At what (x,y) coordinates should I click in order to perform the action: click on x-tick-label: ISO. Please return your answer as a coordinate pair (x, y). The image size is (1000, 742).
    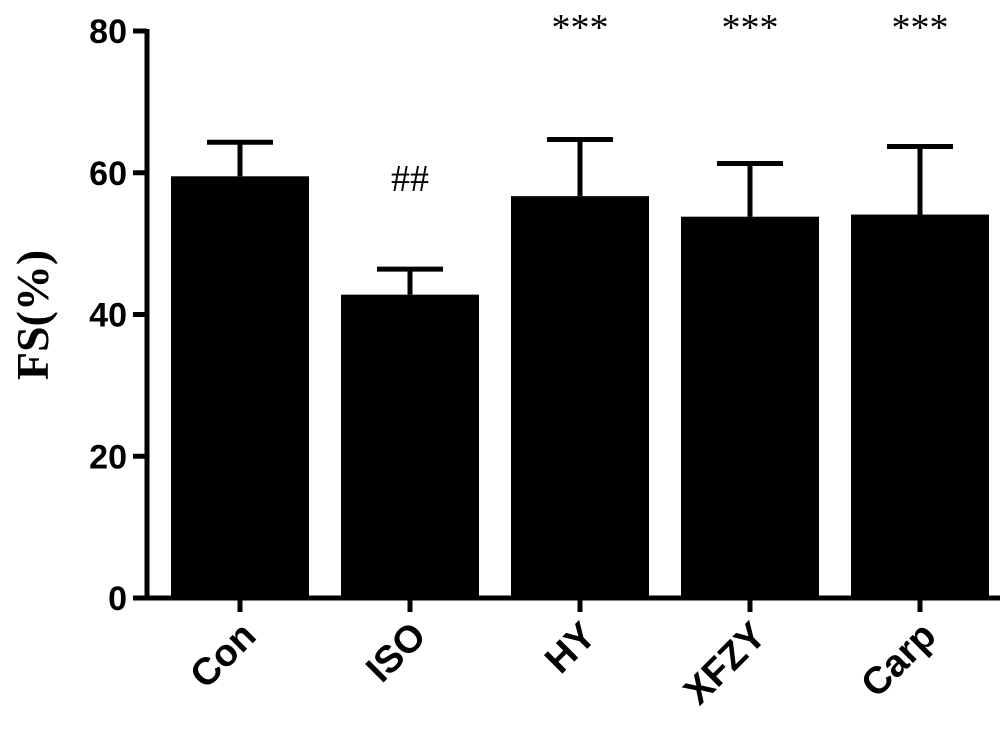
    Looking at the image, I should click on (396, 653).